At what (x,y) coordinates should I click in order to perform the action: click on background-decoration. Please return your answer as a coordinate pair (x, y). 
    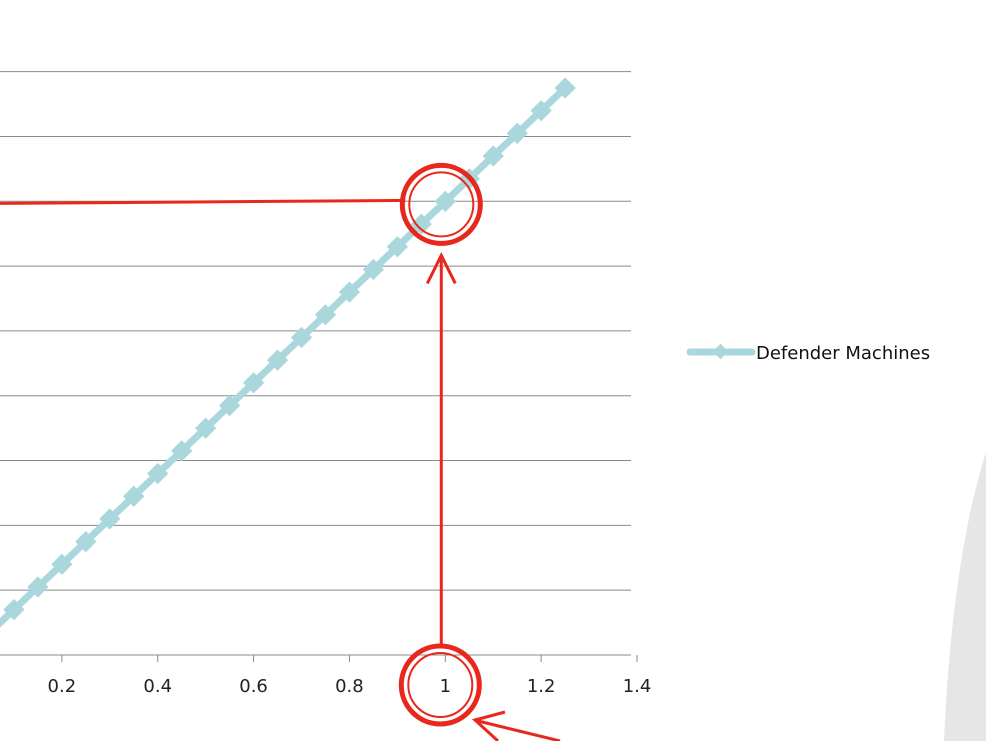
    Looking at the image, I should click on (965, 596).